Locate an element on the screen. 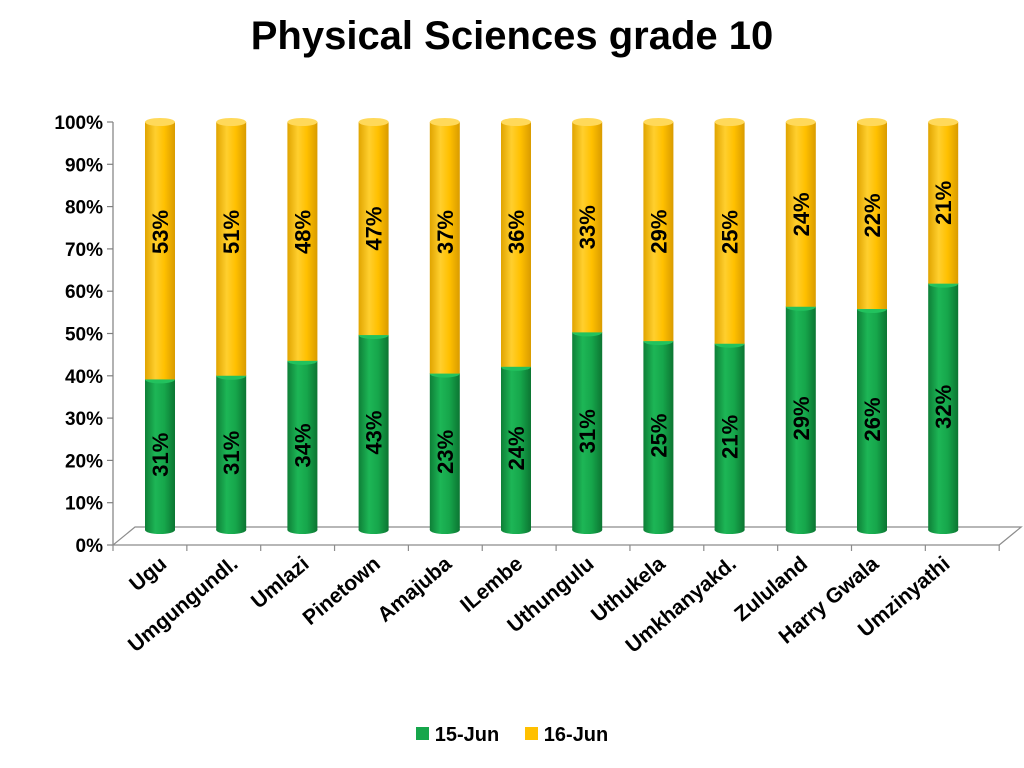 This screenshot has height=768, width=1024. legend-label: 16-Jun is located at coordinates (576, 735).